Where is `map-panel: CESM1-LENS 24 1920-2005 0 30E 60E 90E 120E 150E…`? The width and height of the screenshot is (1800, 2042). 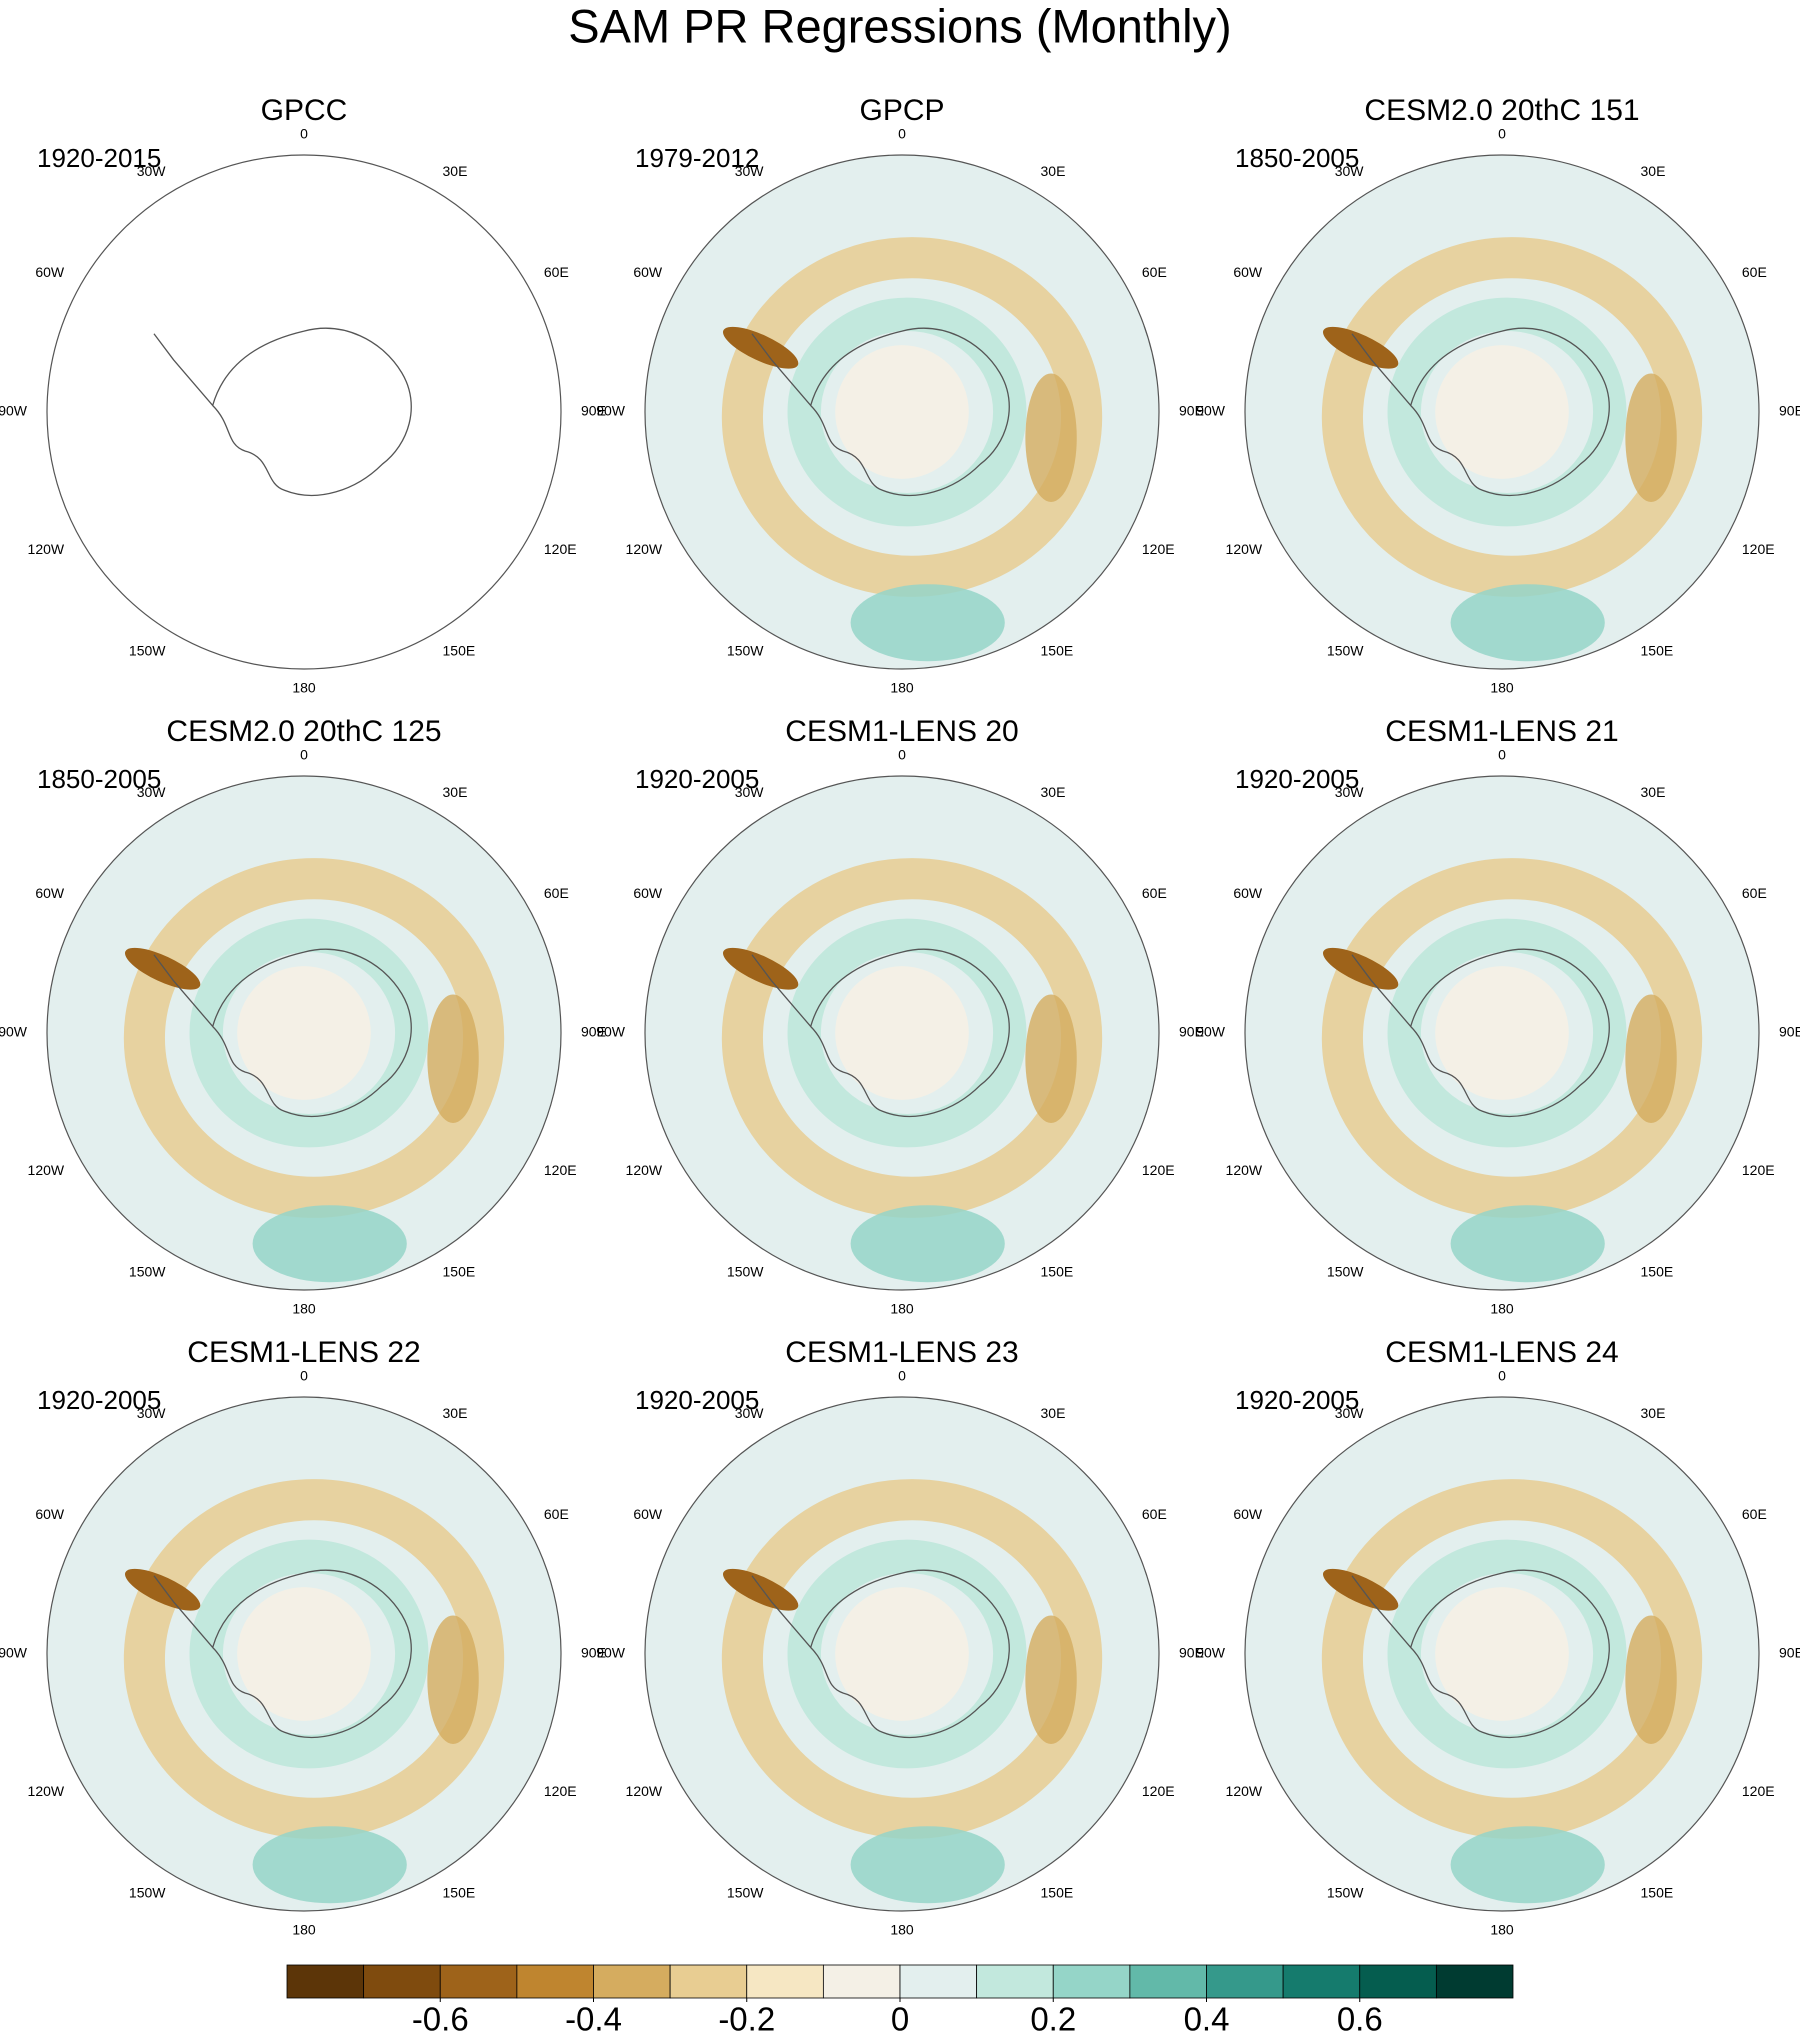
map-panel: CESM1-LENS 24 1920-2005 0 30E 60E 90E 120E 150E… is located at coordinates (1498, 1637).